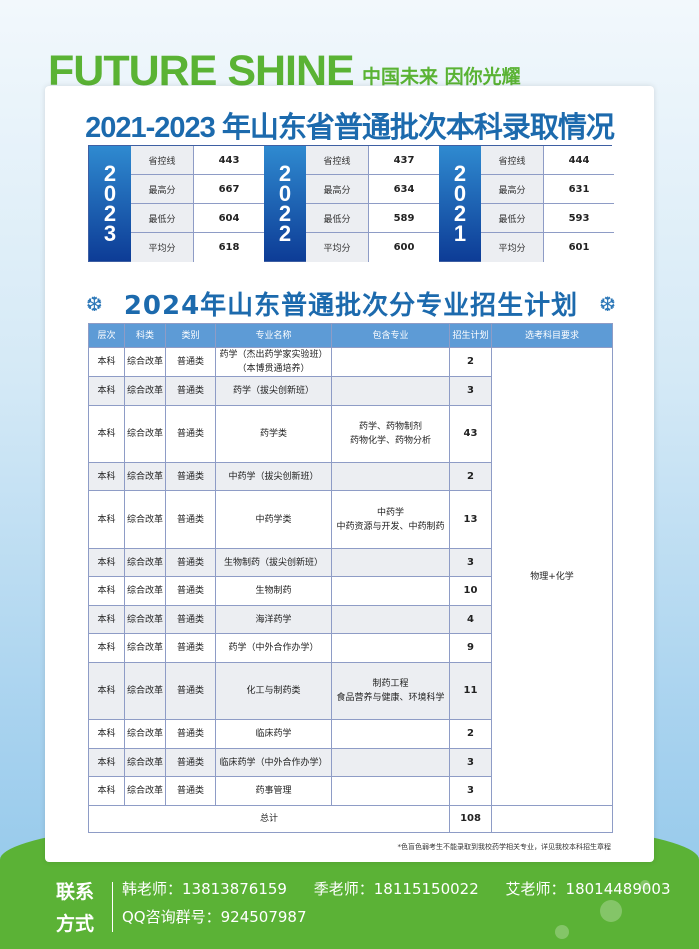 This screenshot has height=949, width=699. I want to click on score-value: 600, so click(404, 247).